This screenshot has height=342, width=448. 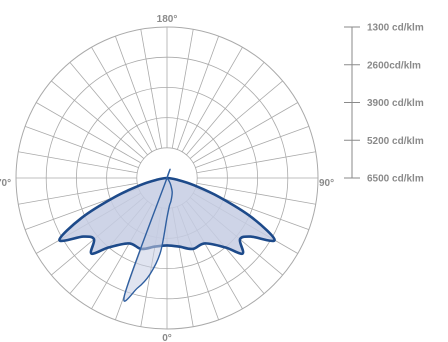 I want to click on scale-label: 1300 cd/klm, so click(x=395, y=28).